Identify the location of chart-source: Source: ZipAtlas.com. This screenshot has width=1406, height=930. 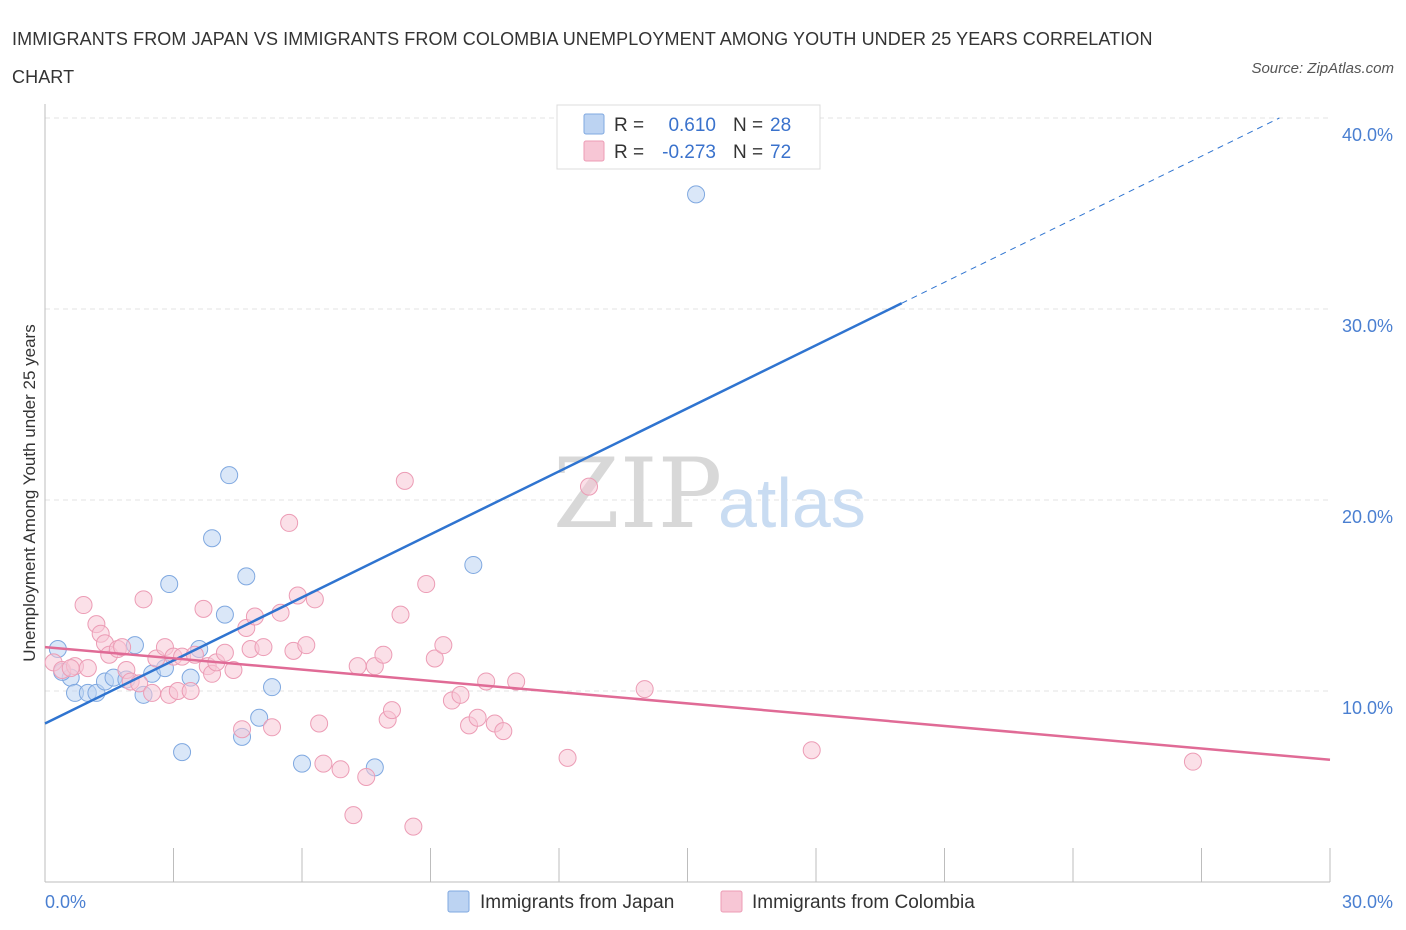
(1322, 68).